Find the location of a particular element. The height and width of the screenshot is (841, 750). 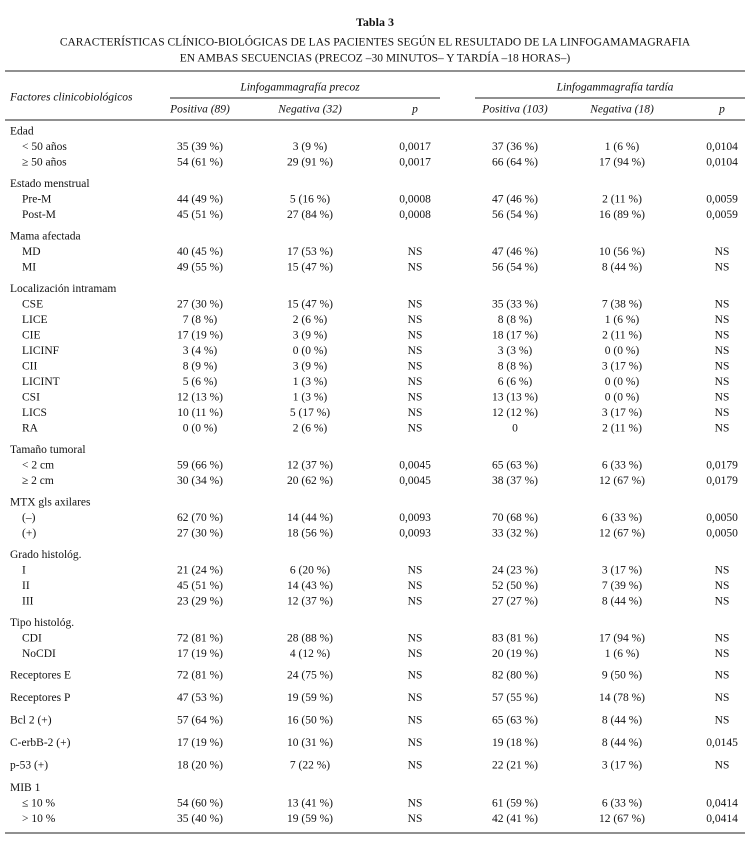

row-label: LICINF is located at coordinates (40, 351).